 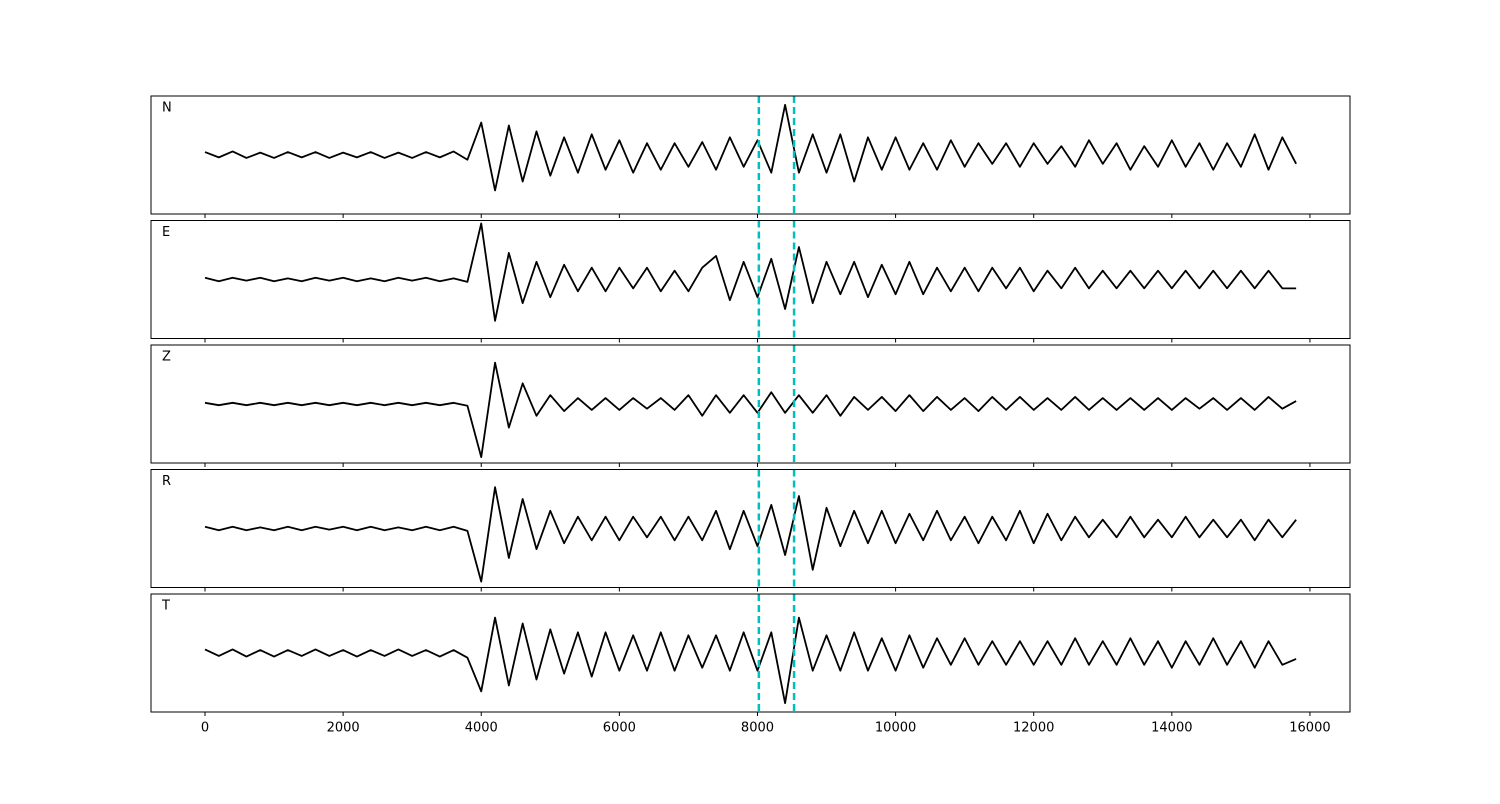 What do you see at coordinates (1171, 728) in the screenshot?
I see `x-tick-label: 14000` at bounding box center [1171, 728].